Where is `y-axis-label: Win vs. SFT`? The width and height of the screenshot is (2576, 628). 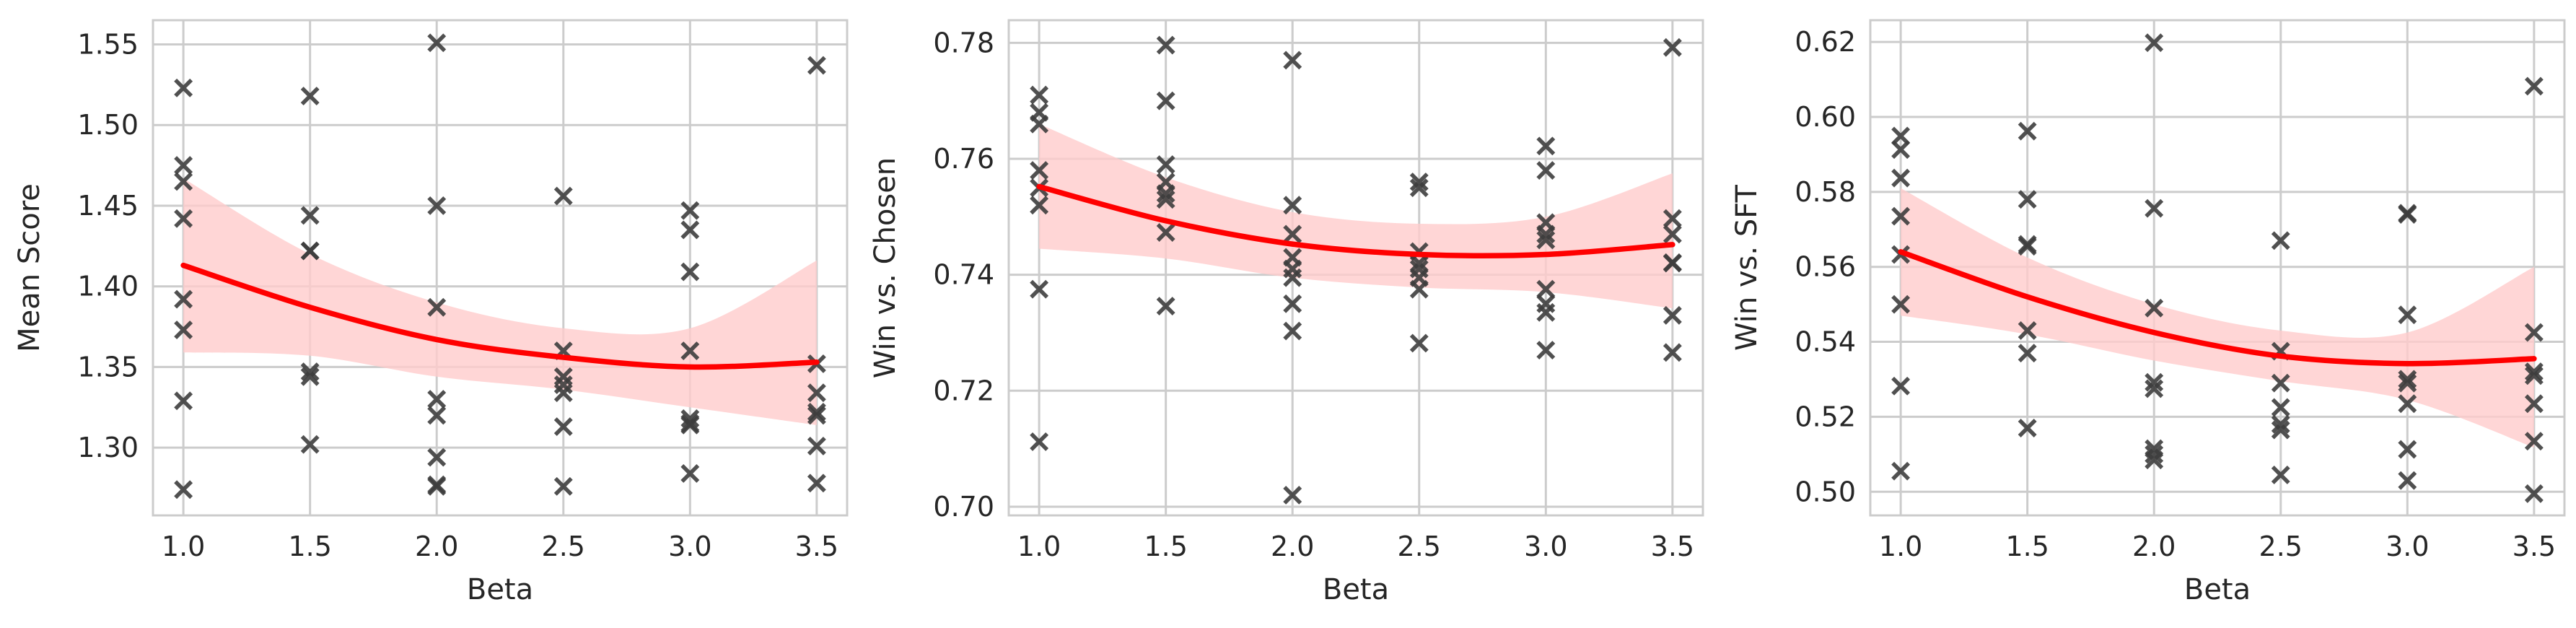 y-axis-label: Win vs. SFT is located at coordinates (1747, 267).